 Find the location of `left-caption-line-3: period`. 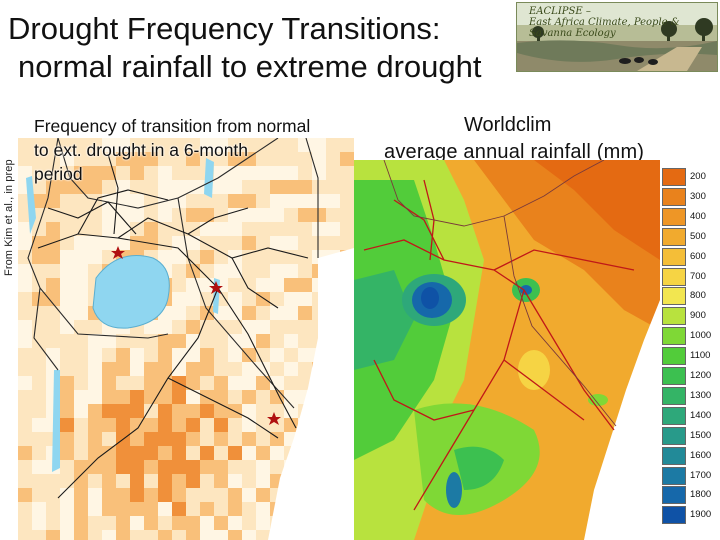

left-caption-line-3: period is located at coordinates (58, 174).